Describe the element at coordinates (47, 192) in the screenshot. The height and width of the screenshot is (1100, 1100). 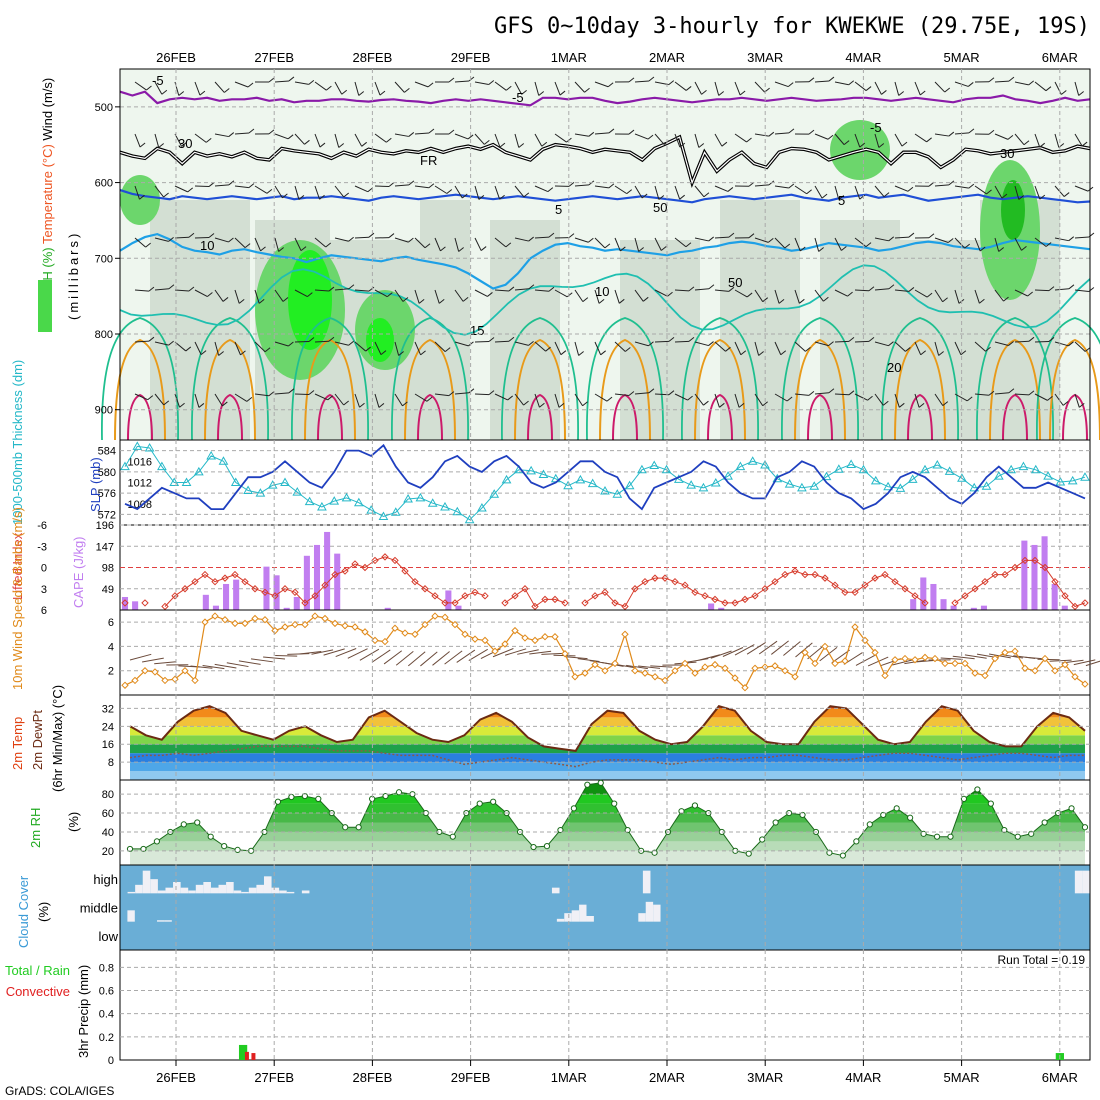
I see `temperature-label: Temperature (°C)` at that location.